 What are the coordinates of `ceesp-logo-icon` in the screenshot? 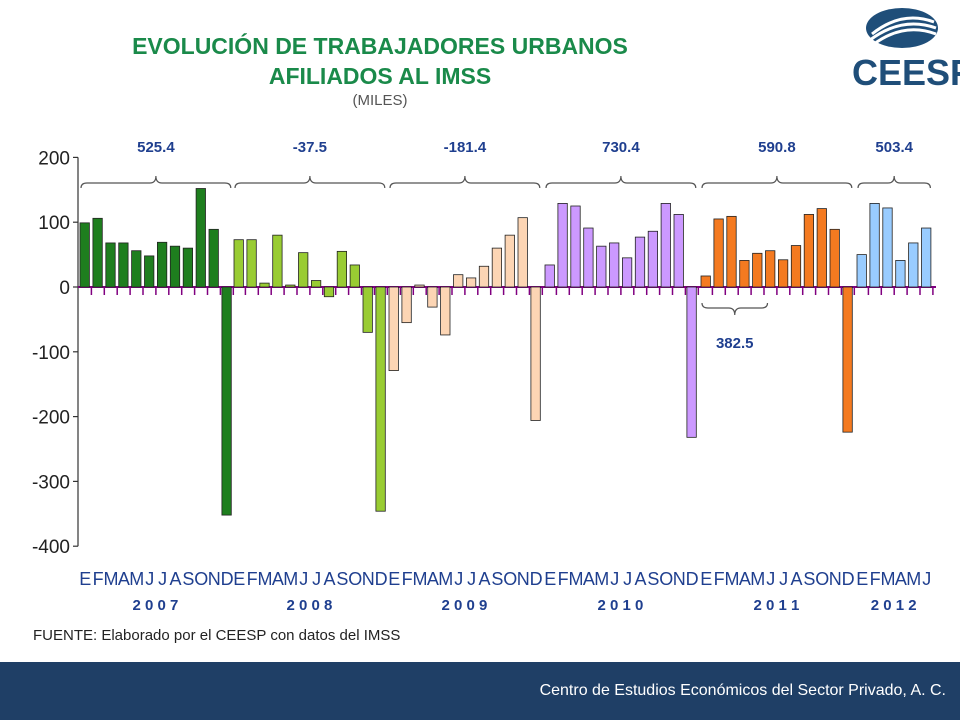 It's located at (902, 28).